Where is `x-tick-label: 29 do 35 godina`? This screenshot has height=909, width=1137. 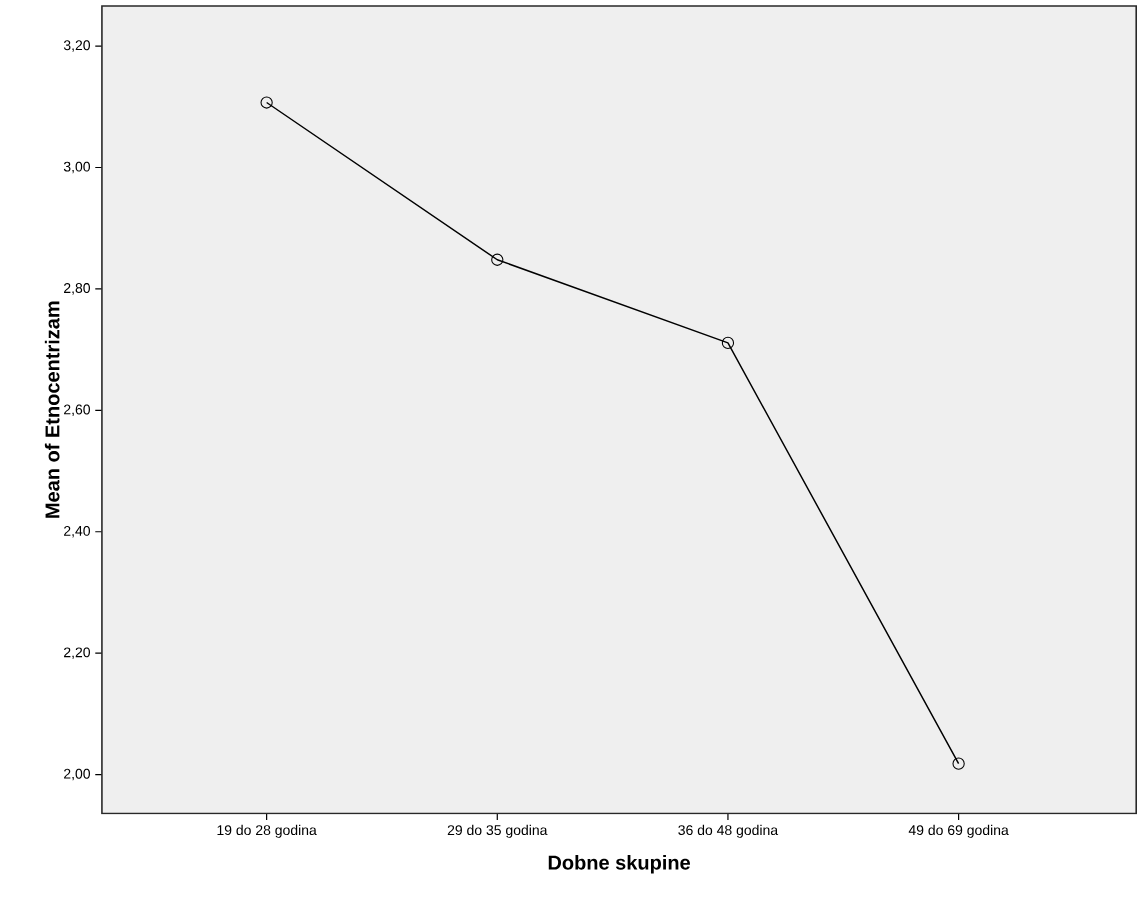 x-tick-label: 29 do 35 godina is located at coordinates (497, 831).